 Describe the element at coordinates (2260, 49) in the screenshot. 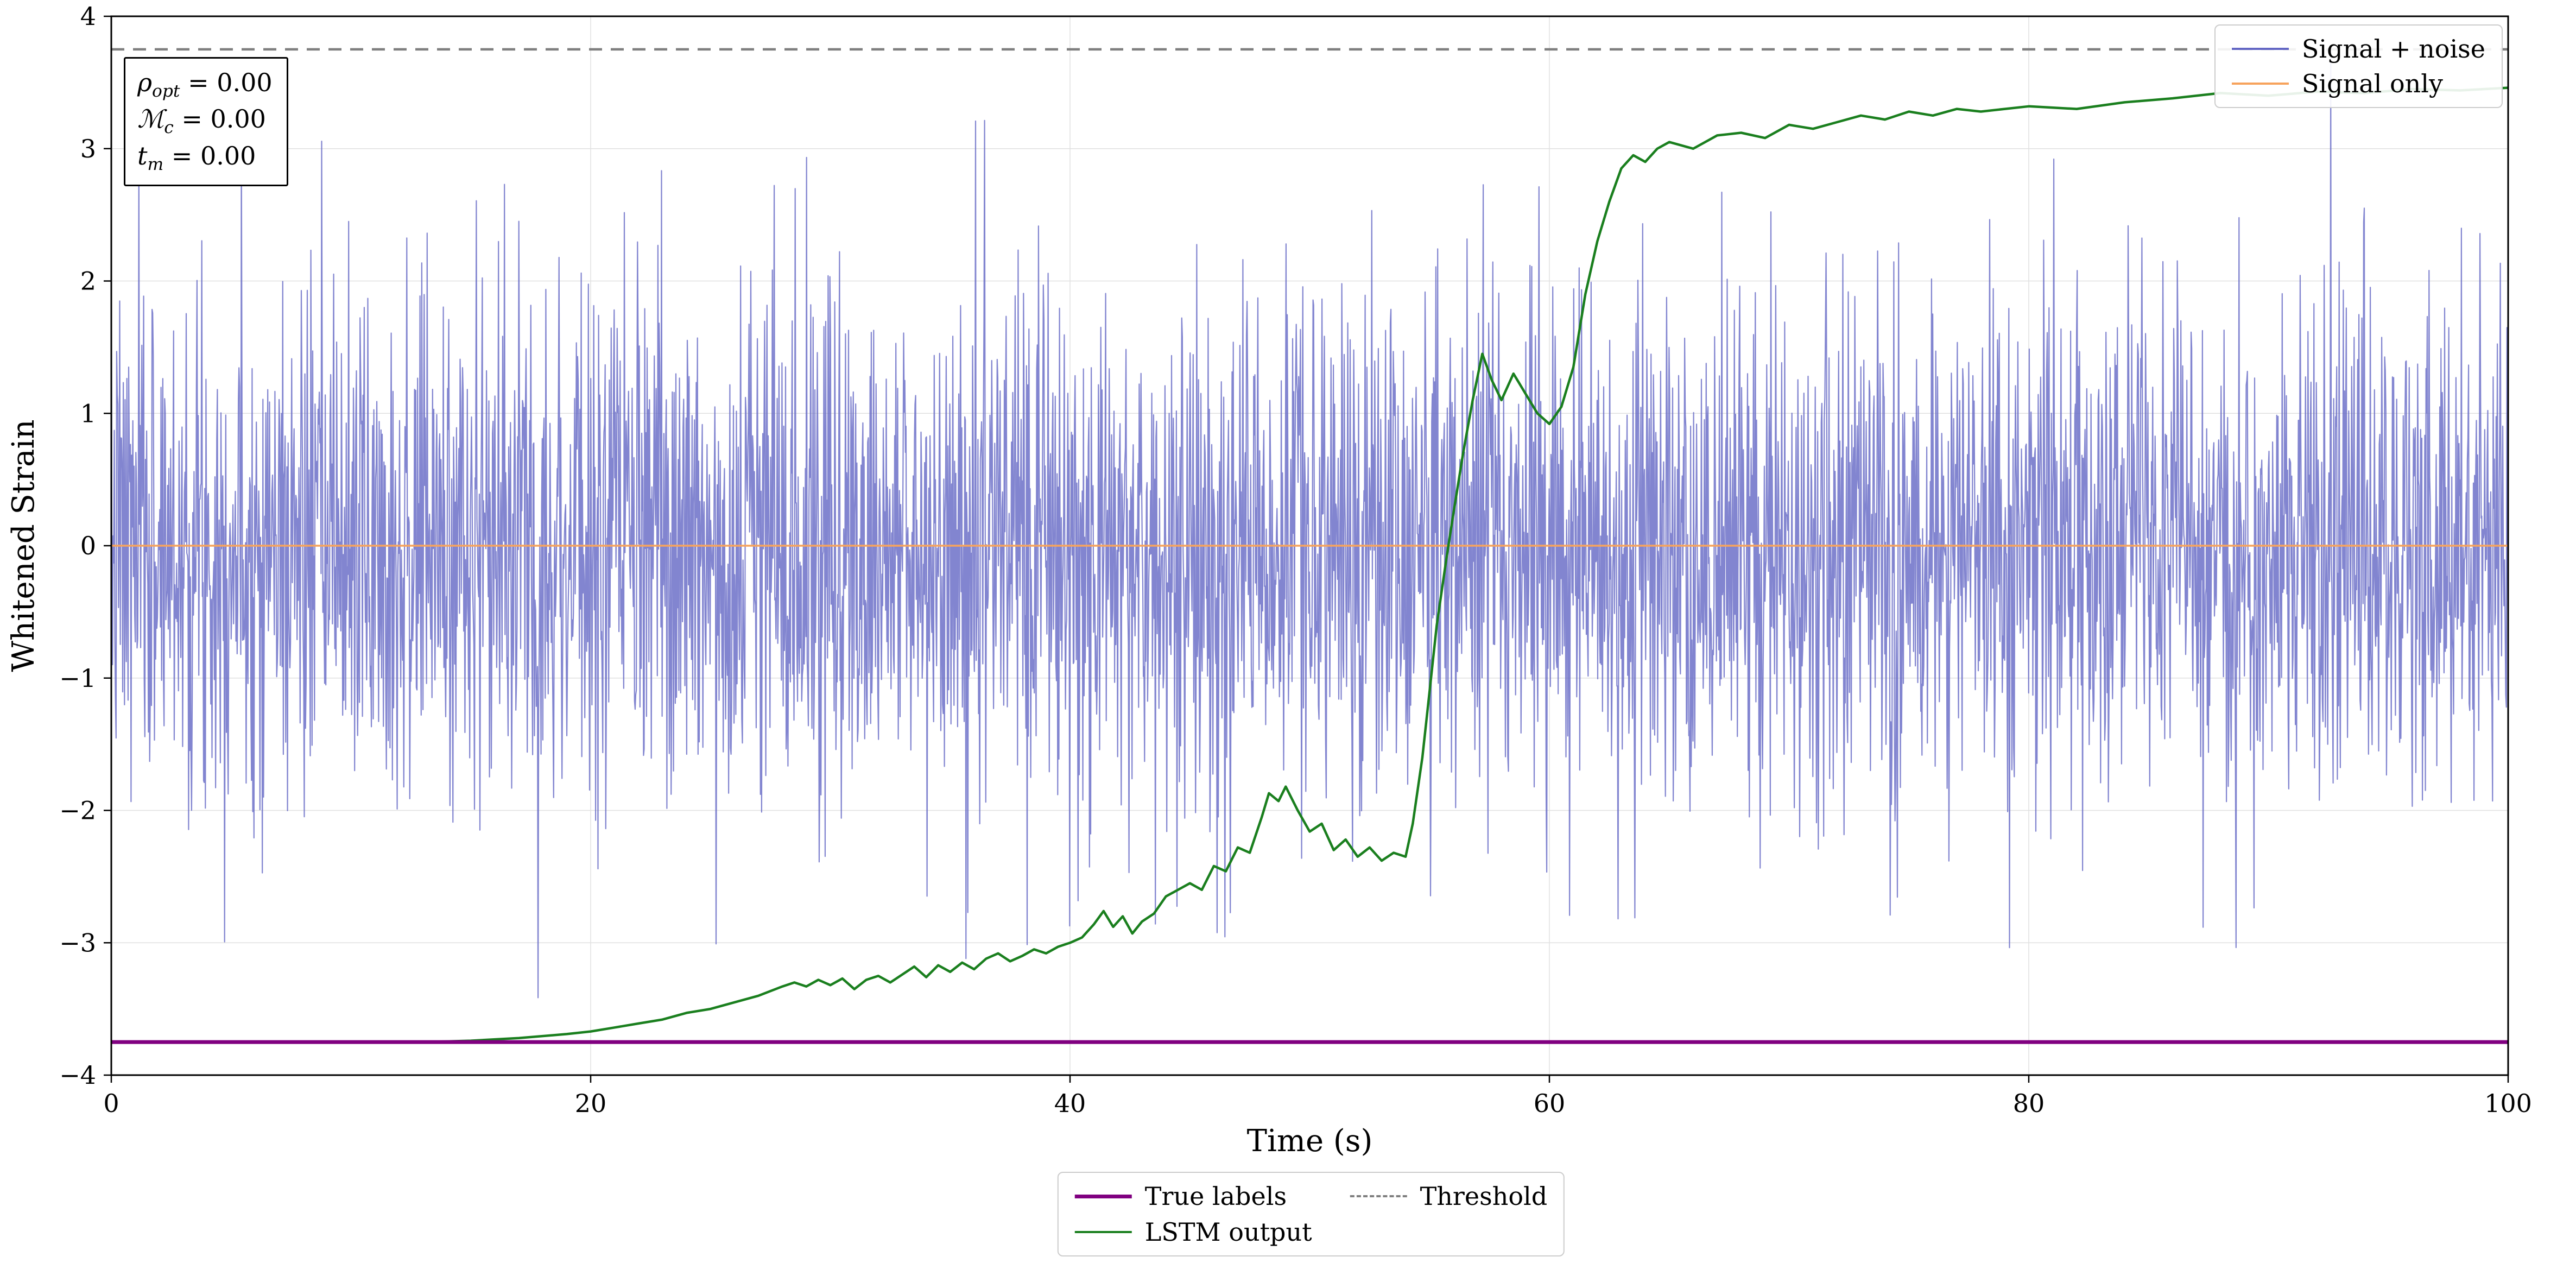

I see `signal-noise-line-swatch` at that location.